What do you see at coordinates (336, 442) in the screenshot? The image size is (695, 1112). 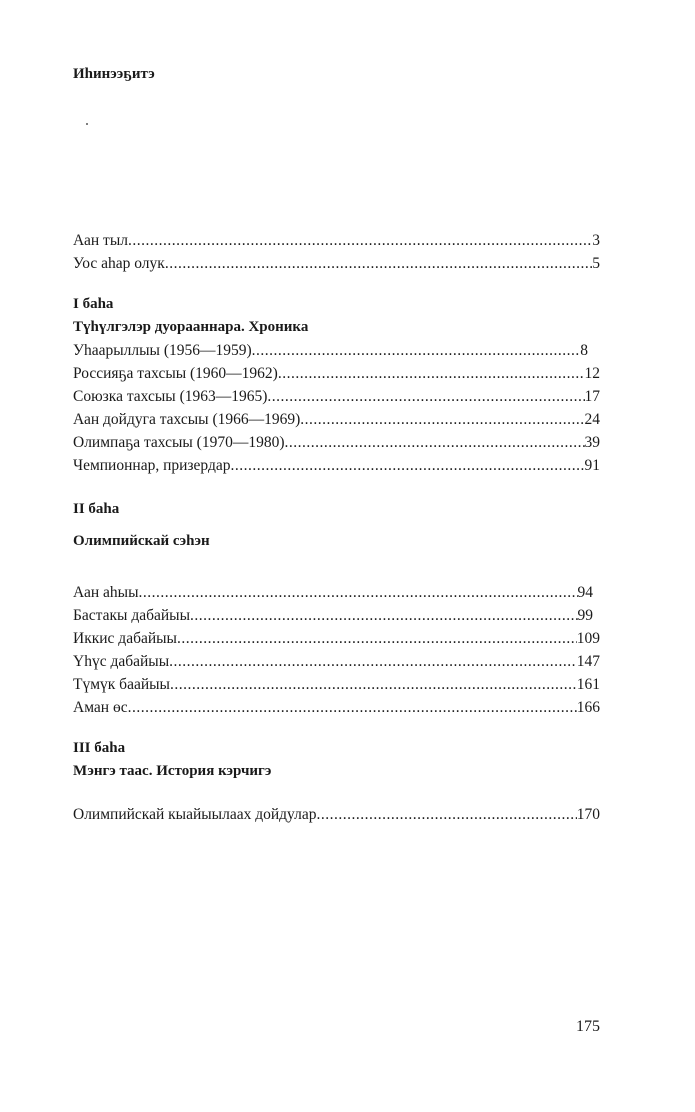 I see `toc-entry: Олимпаҕа тахсыы (1970—1980)39` at bounding box center [336, 442].